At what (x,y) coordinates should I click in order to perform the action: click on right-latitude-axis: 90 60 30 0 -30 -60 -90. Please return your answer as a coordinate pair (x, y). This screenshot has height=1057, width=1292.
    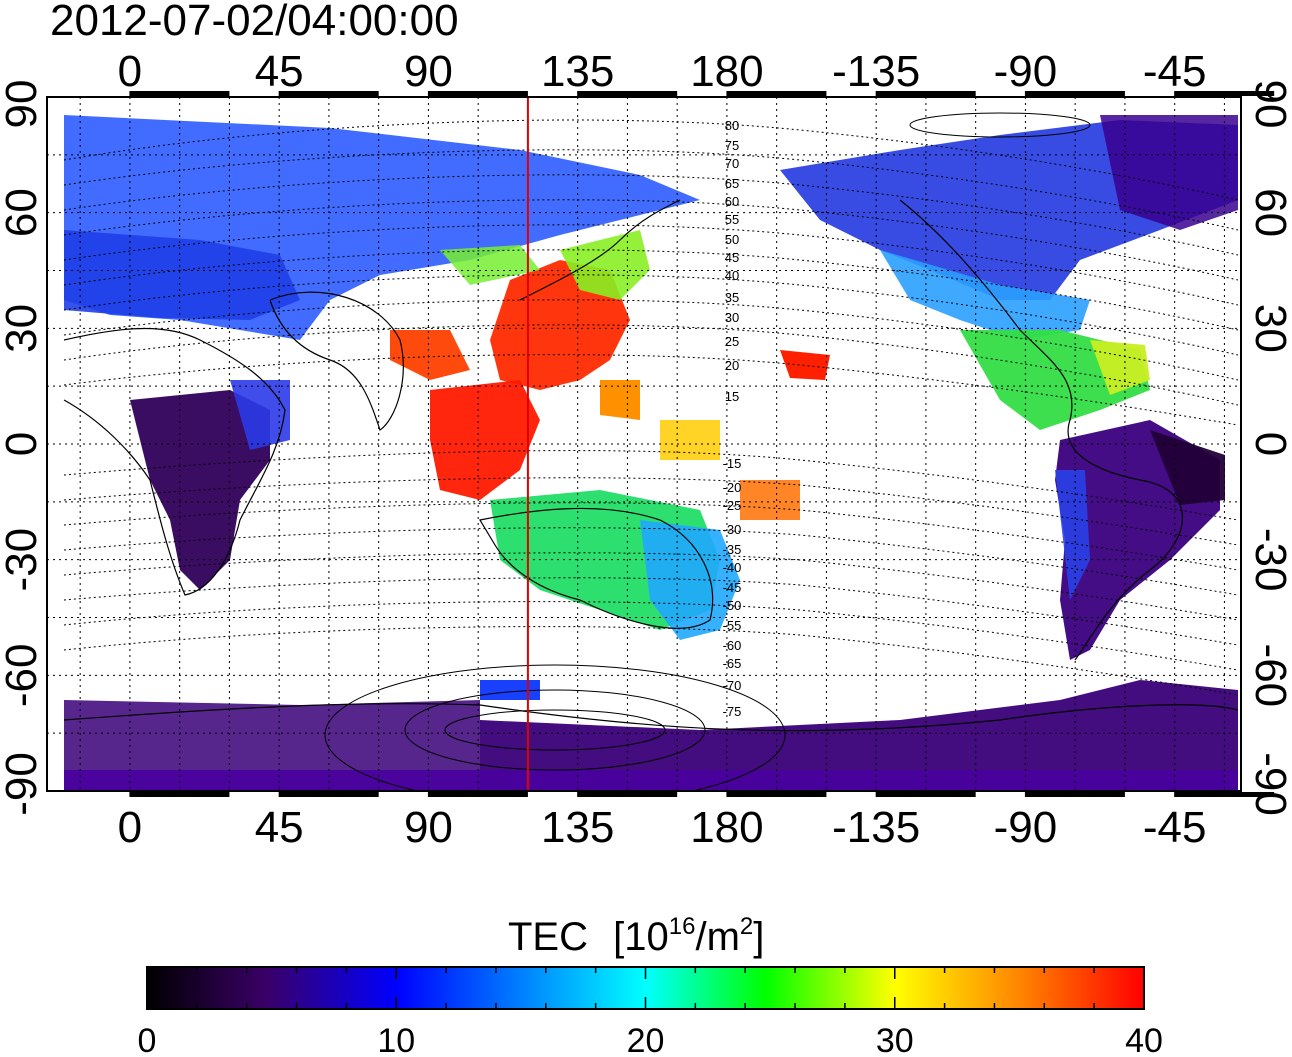
    Looking at the image, I should click on (1269, 448).